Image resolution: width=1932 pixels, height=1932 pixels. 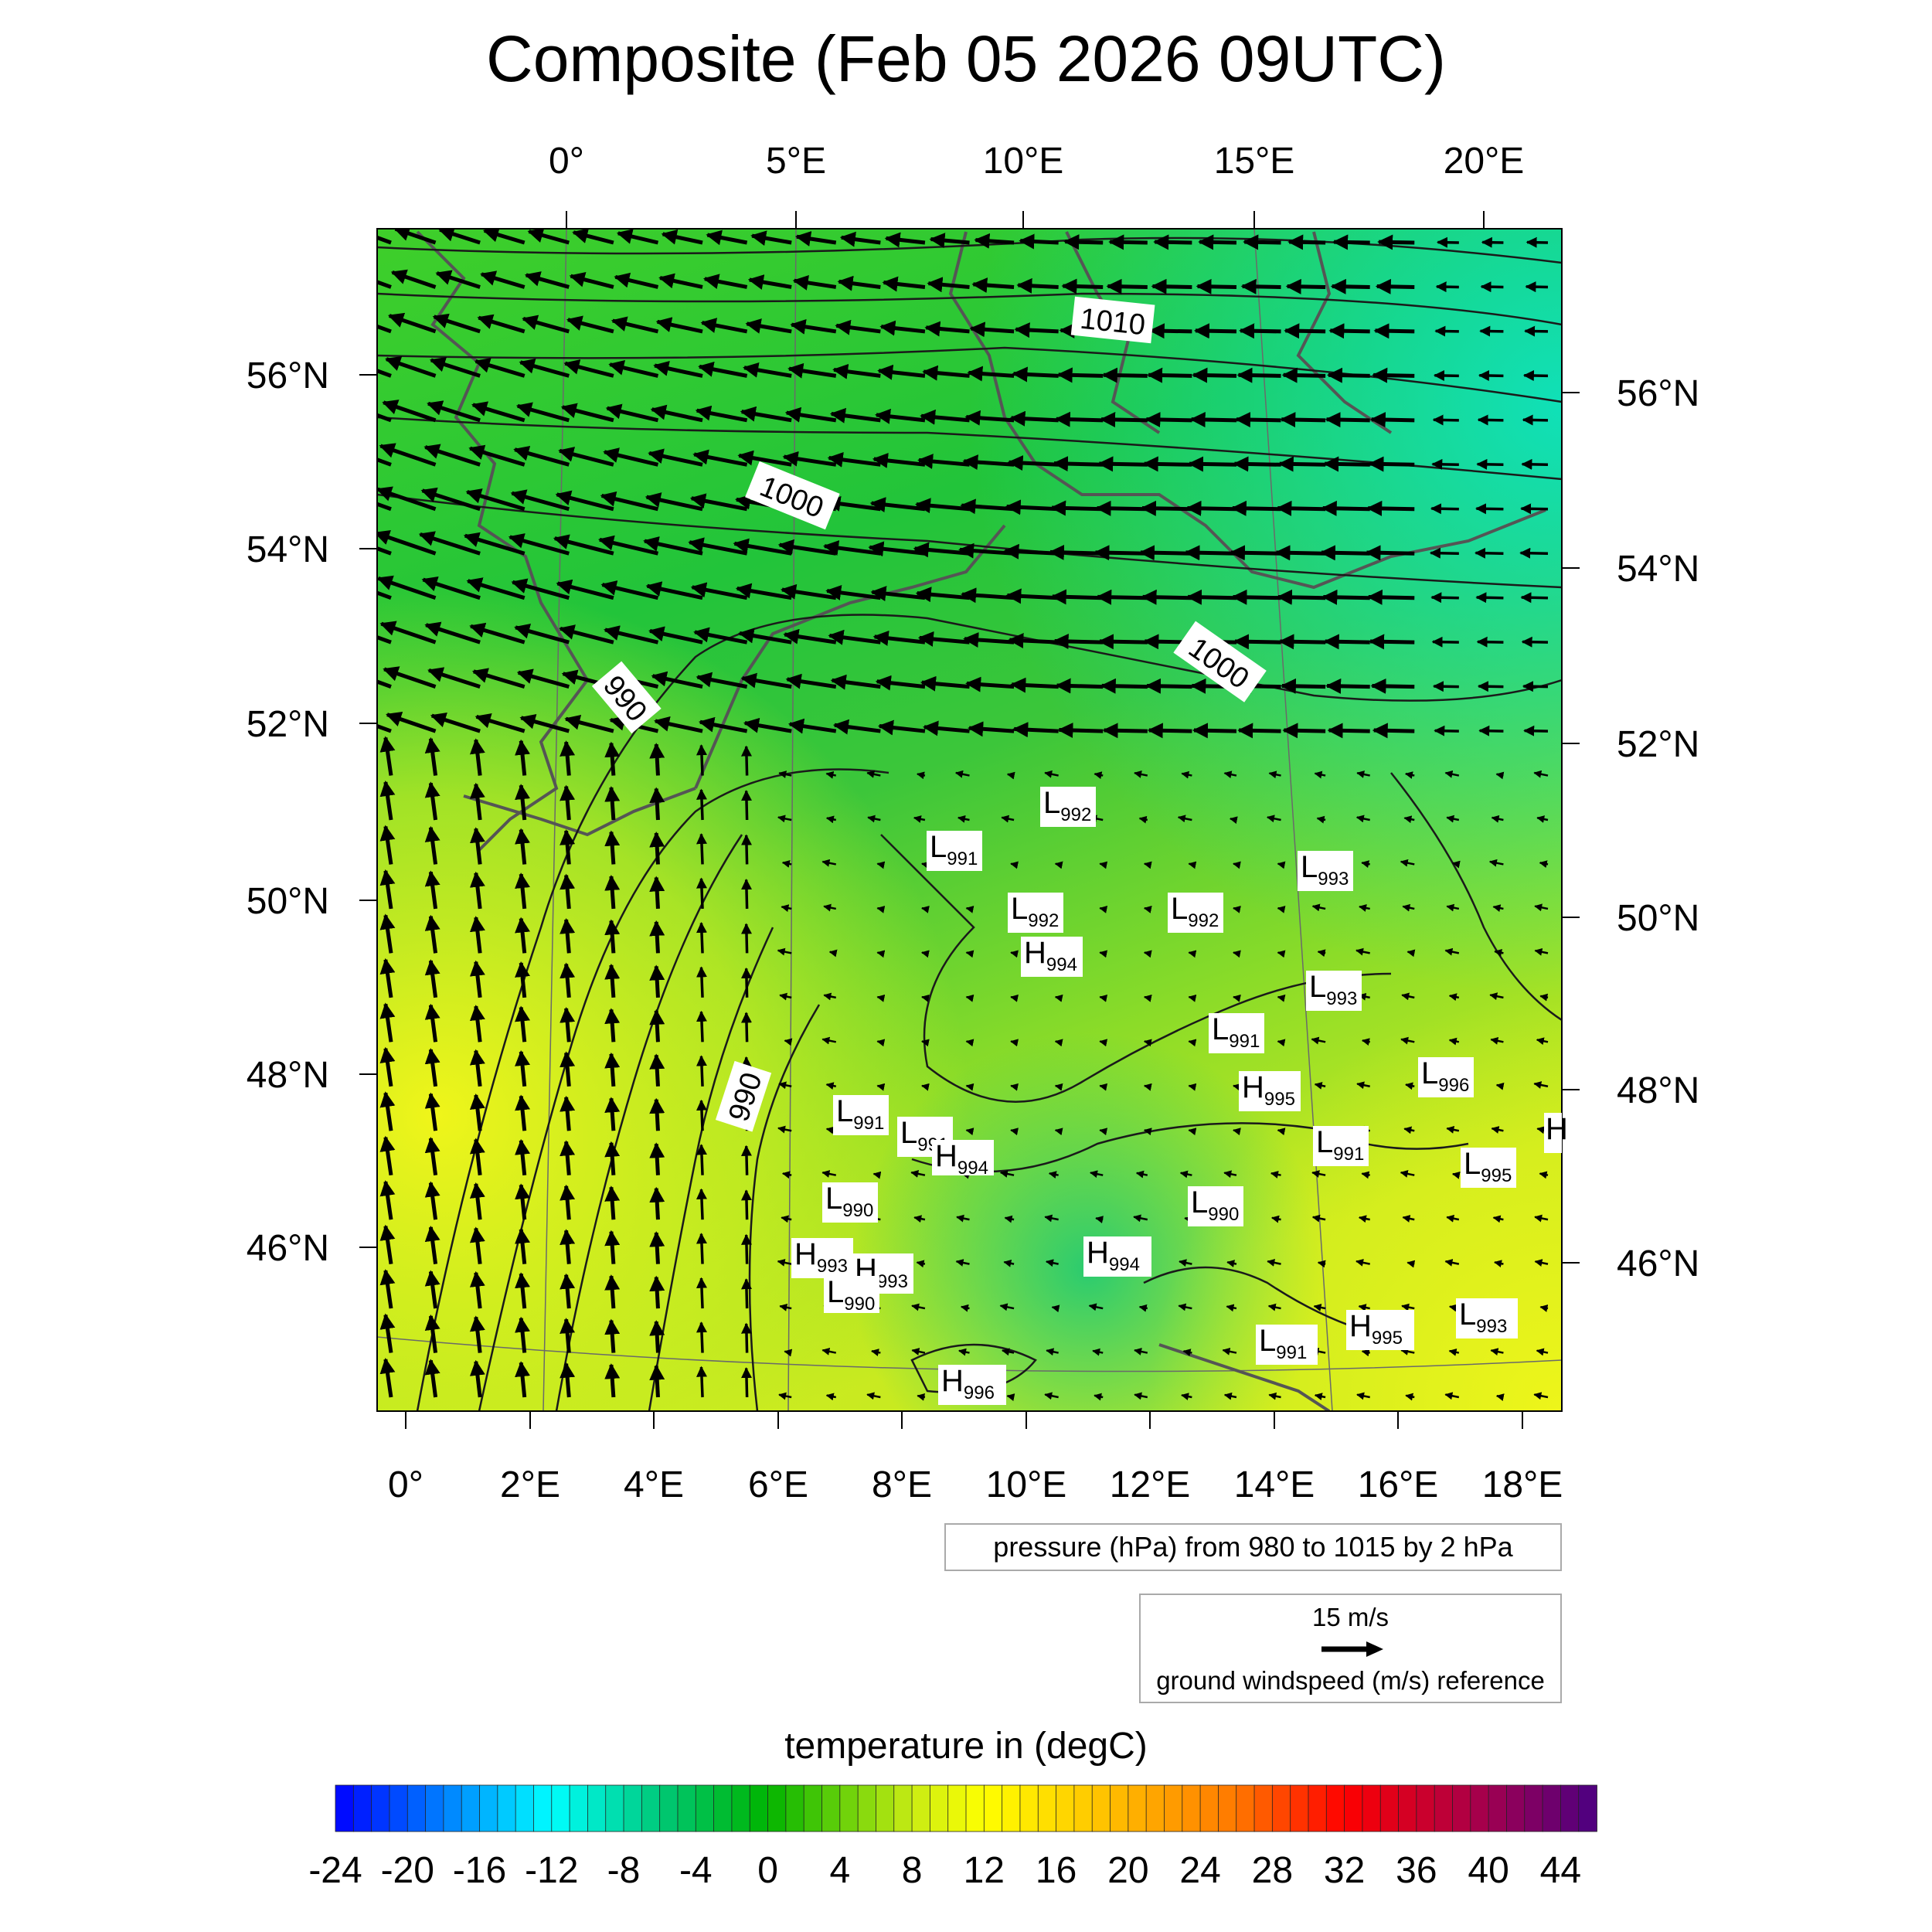 What do you see at coordinates (954, 850) in the screenshot?
I see `svg-text: L991` at bounding box center [954, 850].